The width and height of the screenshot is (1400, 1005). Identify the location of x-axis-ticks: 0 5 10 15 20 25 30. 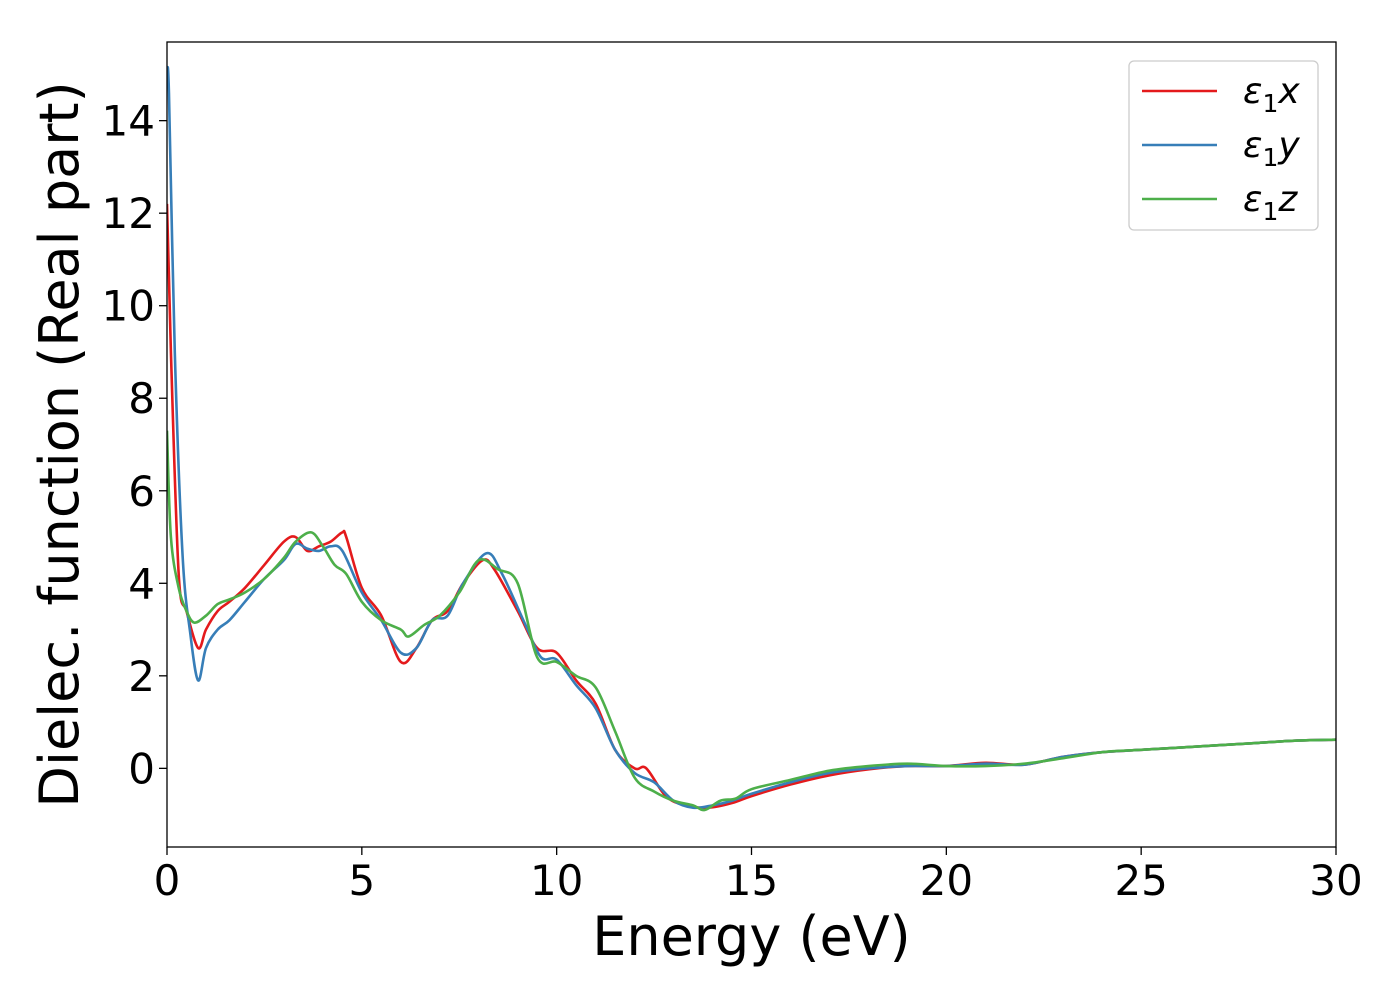
(758, 876).